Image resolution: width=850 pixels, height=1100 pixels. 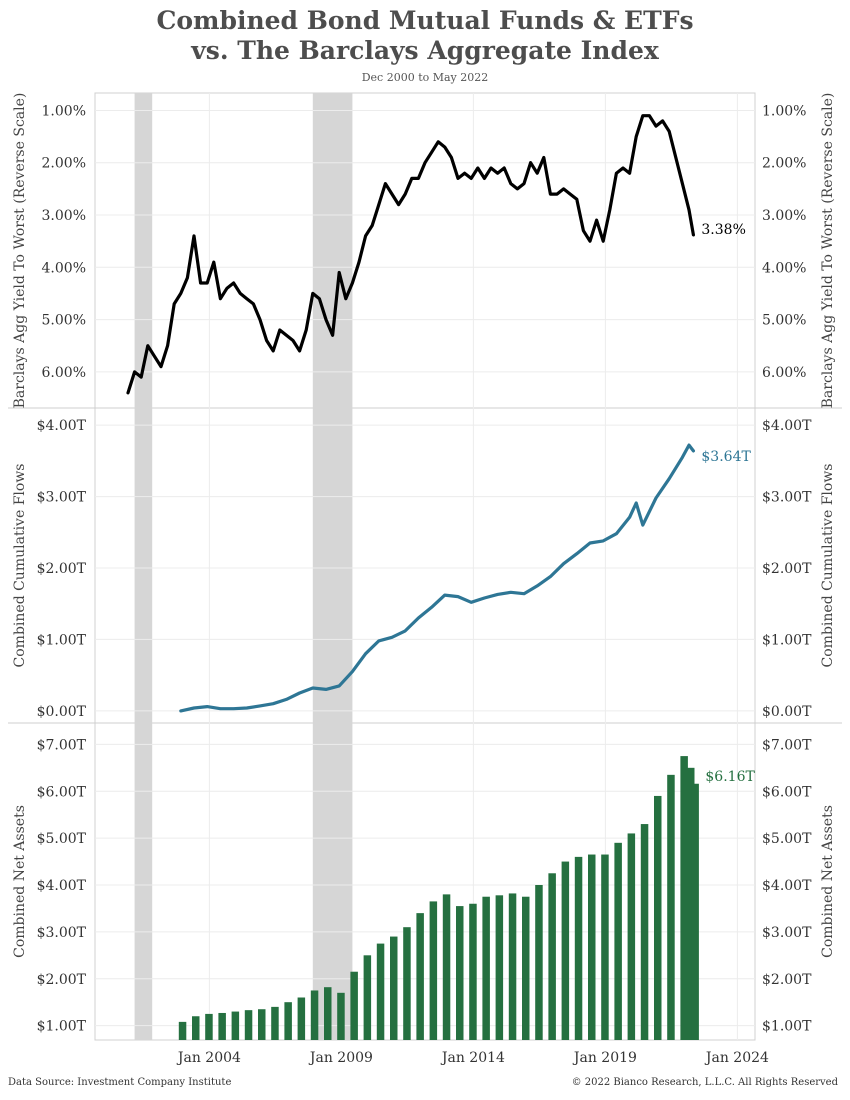 I want to click on y-tick-label-left: $5.00T, so click(x=62, y=839).